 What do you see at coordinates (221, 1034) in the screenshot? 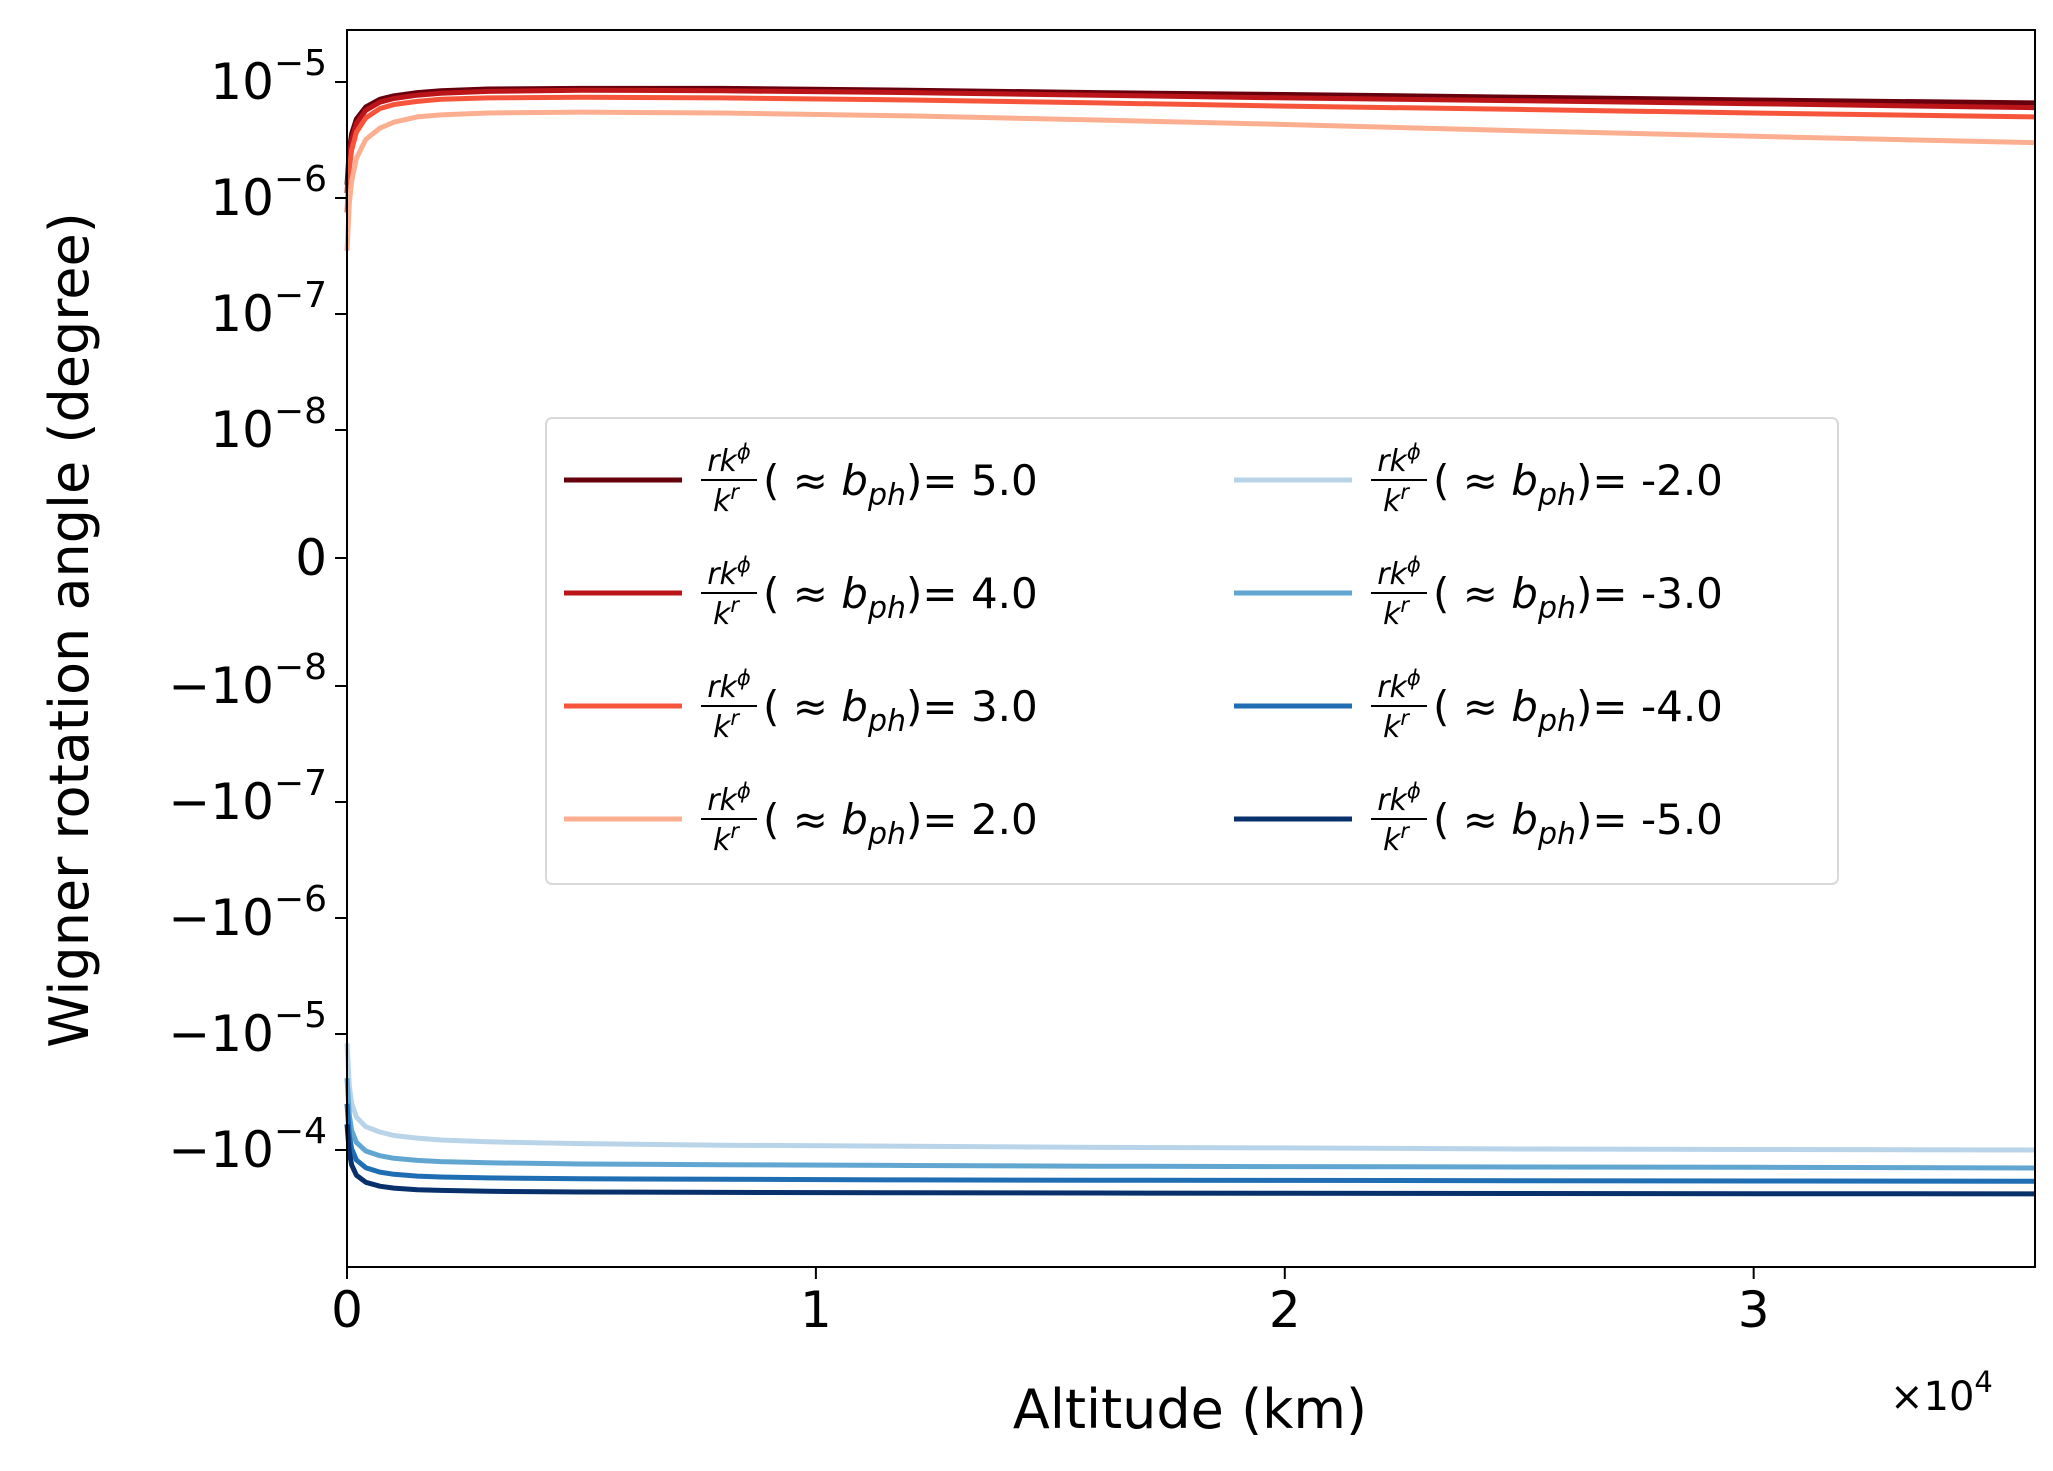
I see `y-tick-base-8: −10` at bounding box center [221, 1034].